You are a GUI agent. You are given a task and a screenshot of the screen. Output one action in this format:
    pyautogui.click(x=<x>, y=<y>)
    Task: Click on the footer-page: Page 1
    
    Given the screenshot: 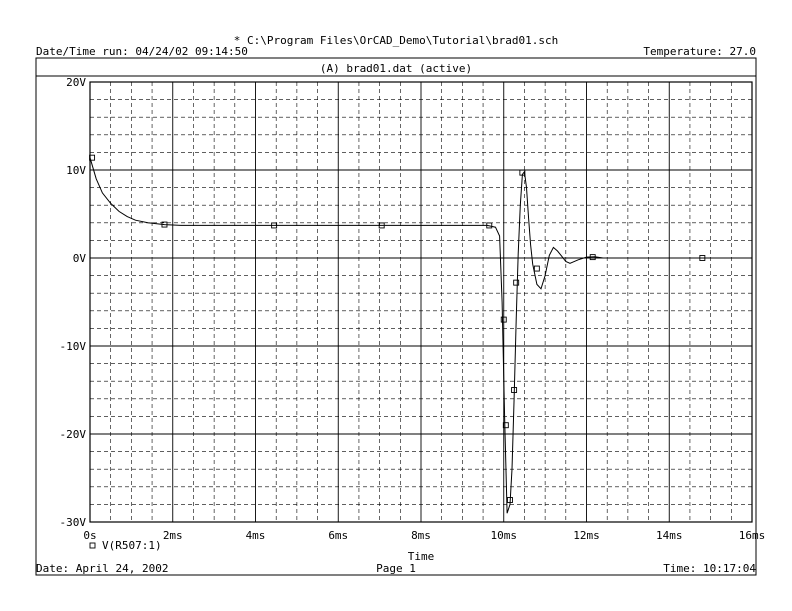 What is the action you would take?
    pyautogui.click(x=396, y=568)
    